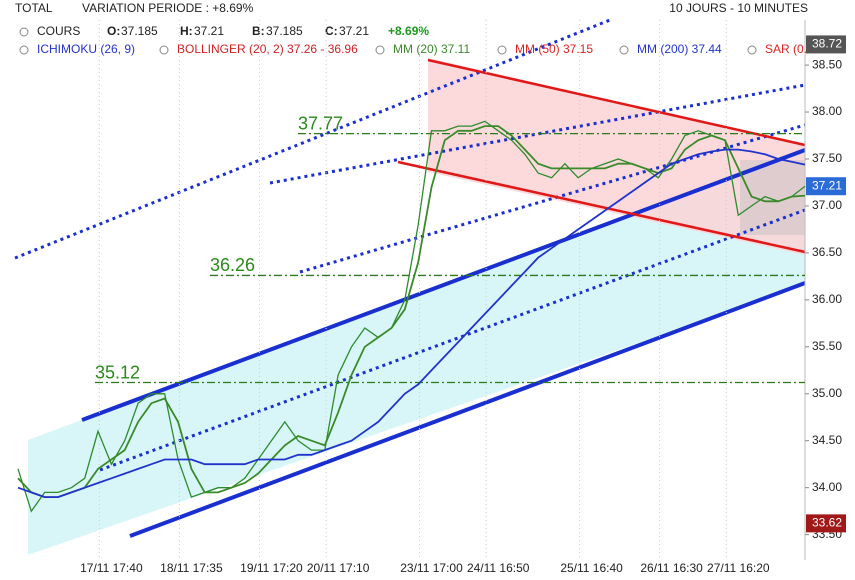 This screenshot has width=855, height=580. I want to click on quote-change: +8.69%, so click(408, 31).